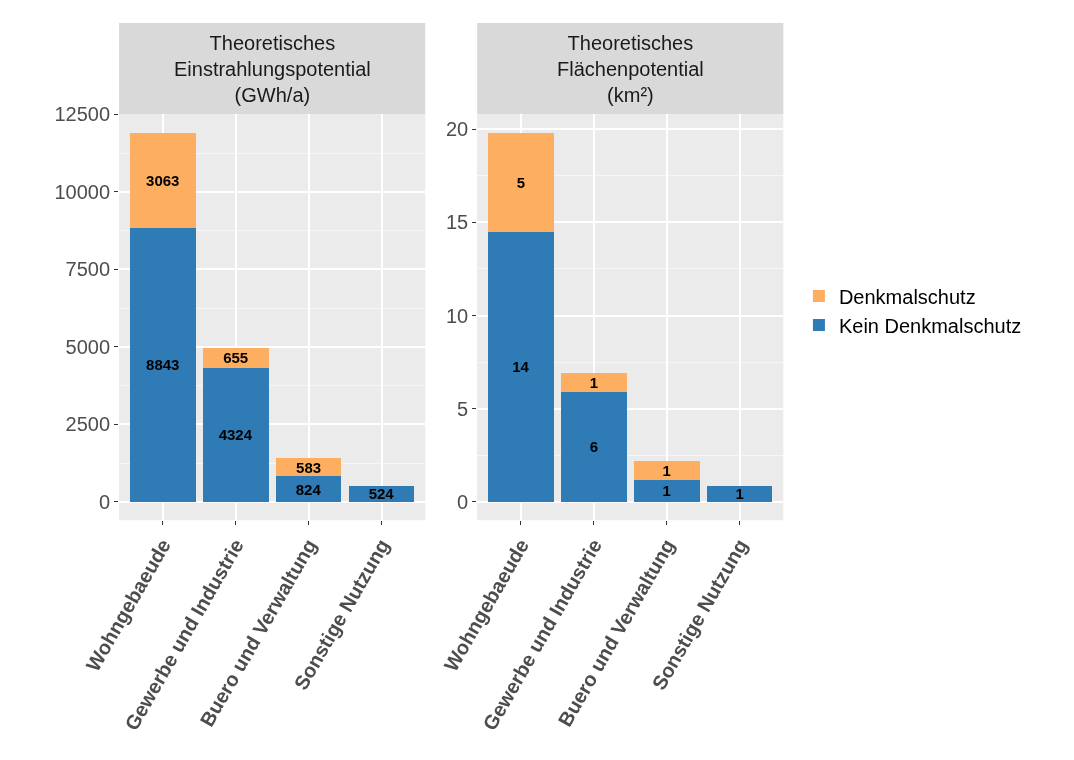 The width and height of the screenshot is (1074, 760). What do you see at coordinates (88, 424) in the screenshot?
I see `y-tick-label: 2500` at bounding box center [88, 424].